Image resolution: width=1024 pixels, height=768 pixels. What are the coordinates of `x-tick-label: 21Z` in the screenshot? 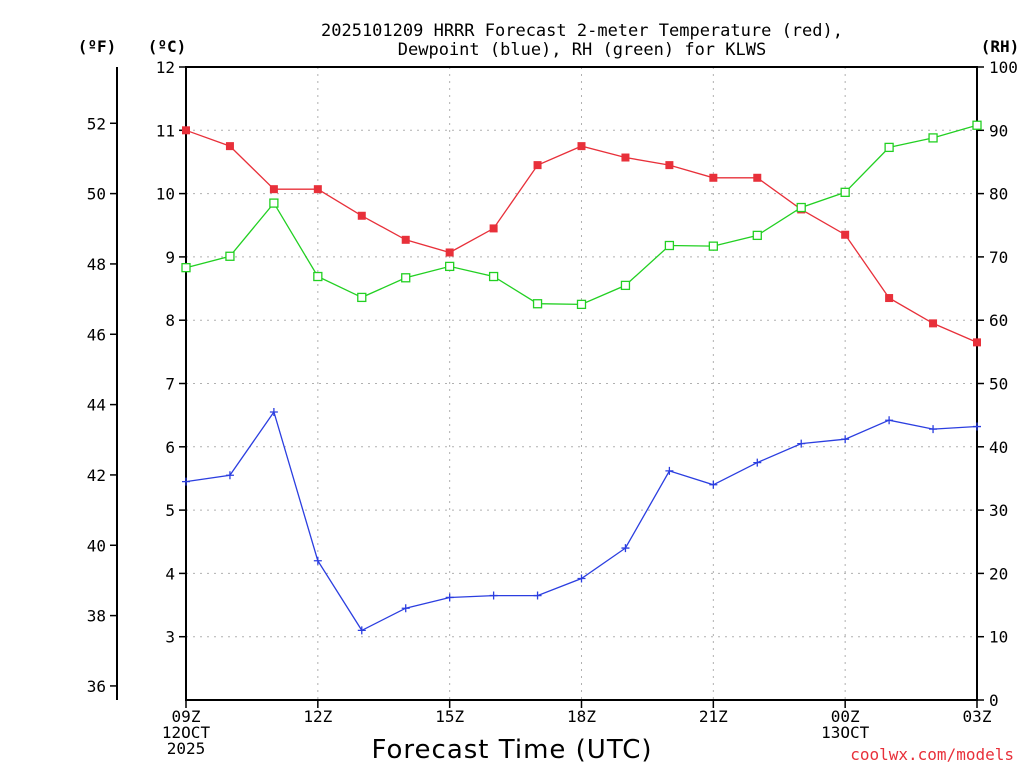 It's located at (713, 716).